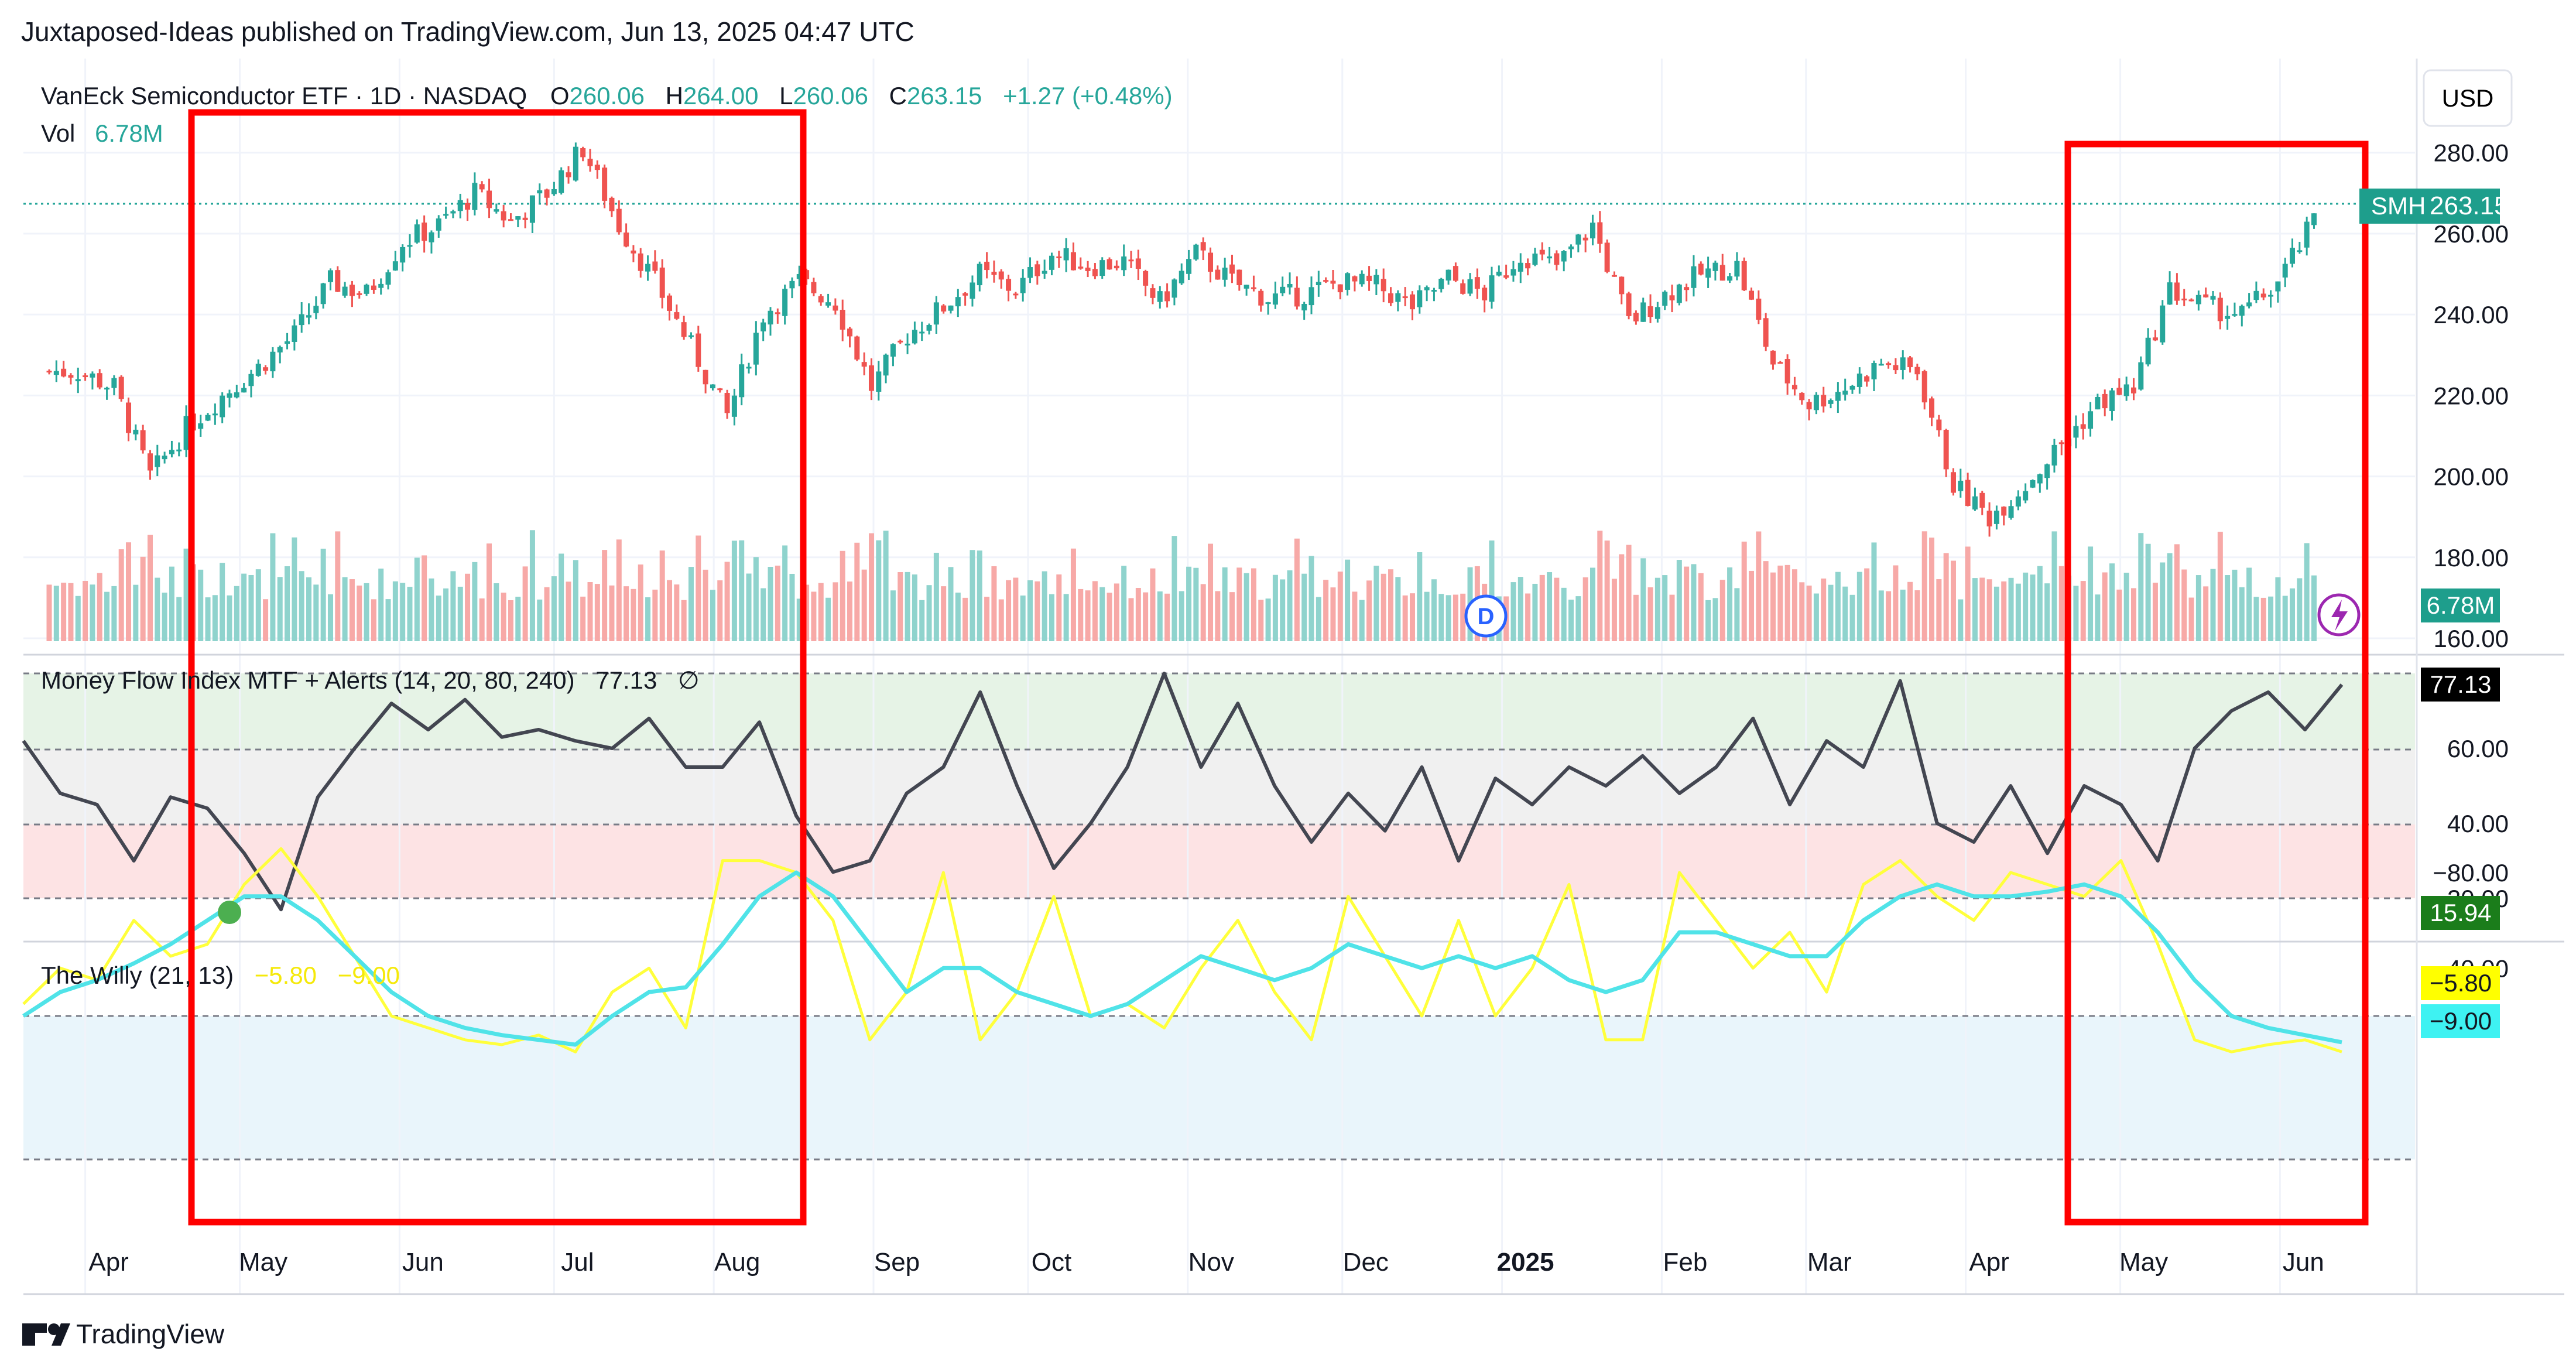 The height and width of the screenshot is (1372, 2576). Describe the element at coordinates (2434, 206) in the screenshot. I see `price-badge: SMH 263.15` at that location.